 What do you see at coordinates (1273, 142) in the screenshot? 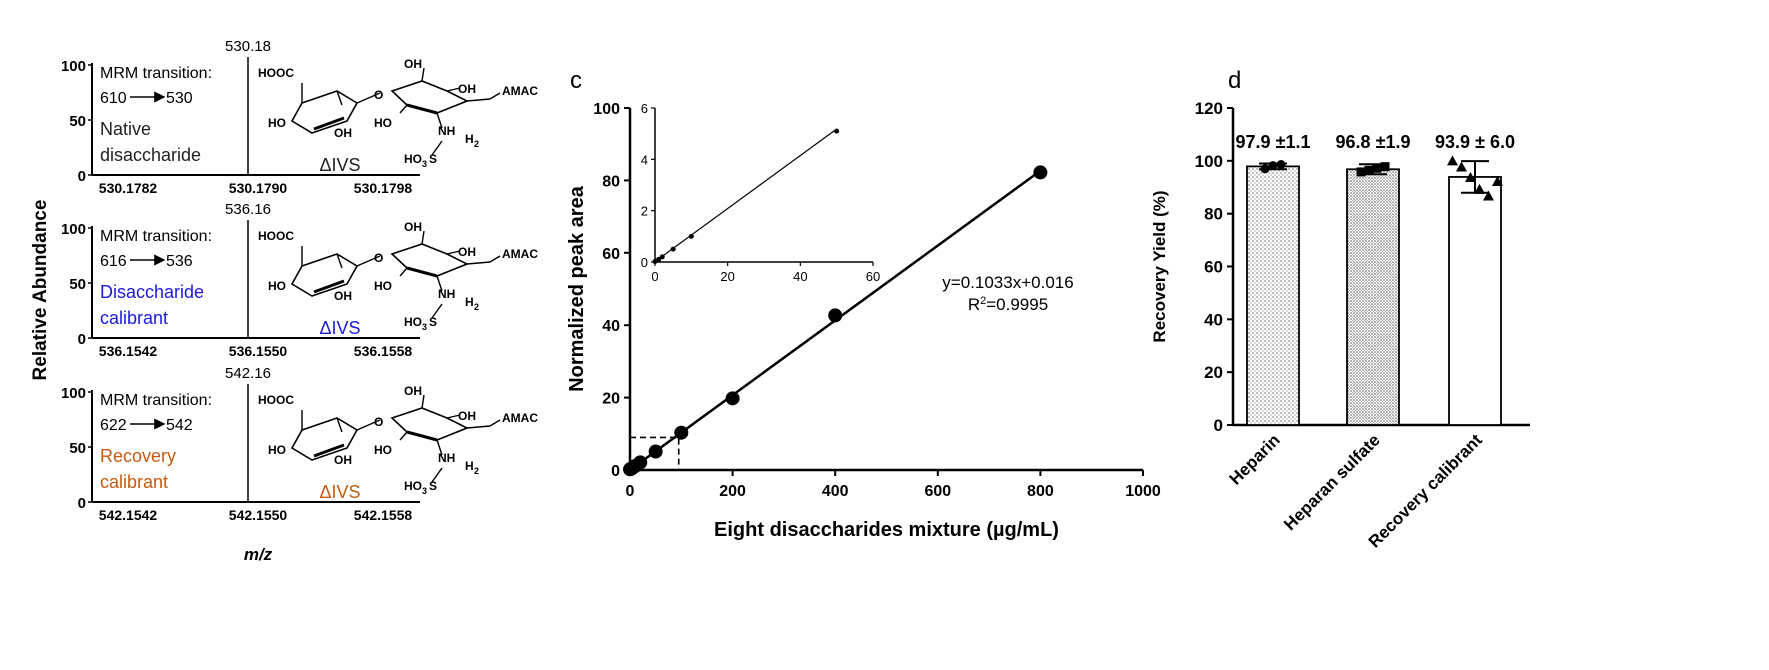
I see `value-label: 97.9 ±1.1` at bounding box center [1273, 142].